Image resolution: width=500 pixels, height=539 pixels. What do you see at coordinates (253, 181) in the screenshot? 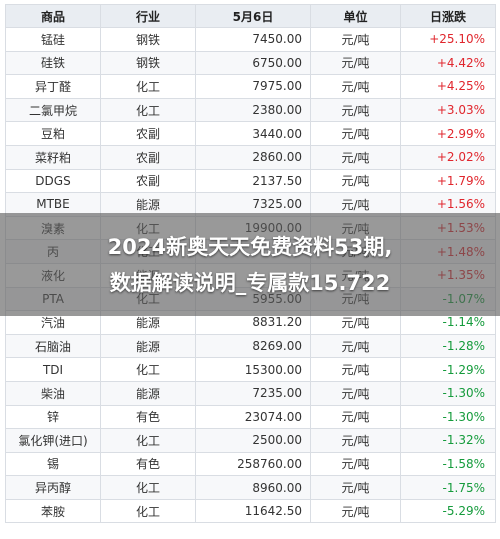
I see `cell-price: 2137.50` at bounding box center [253, 181].